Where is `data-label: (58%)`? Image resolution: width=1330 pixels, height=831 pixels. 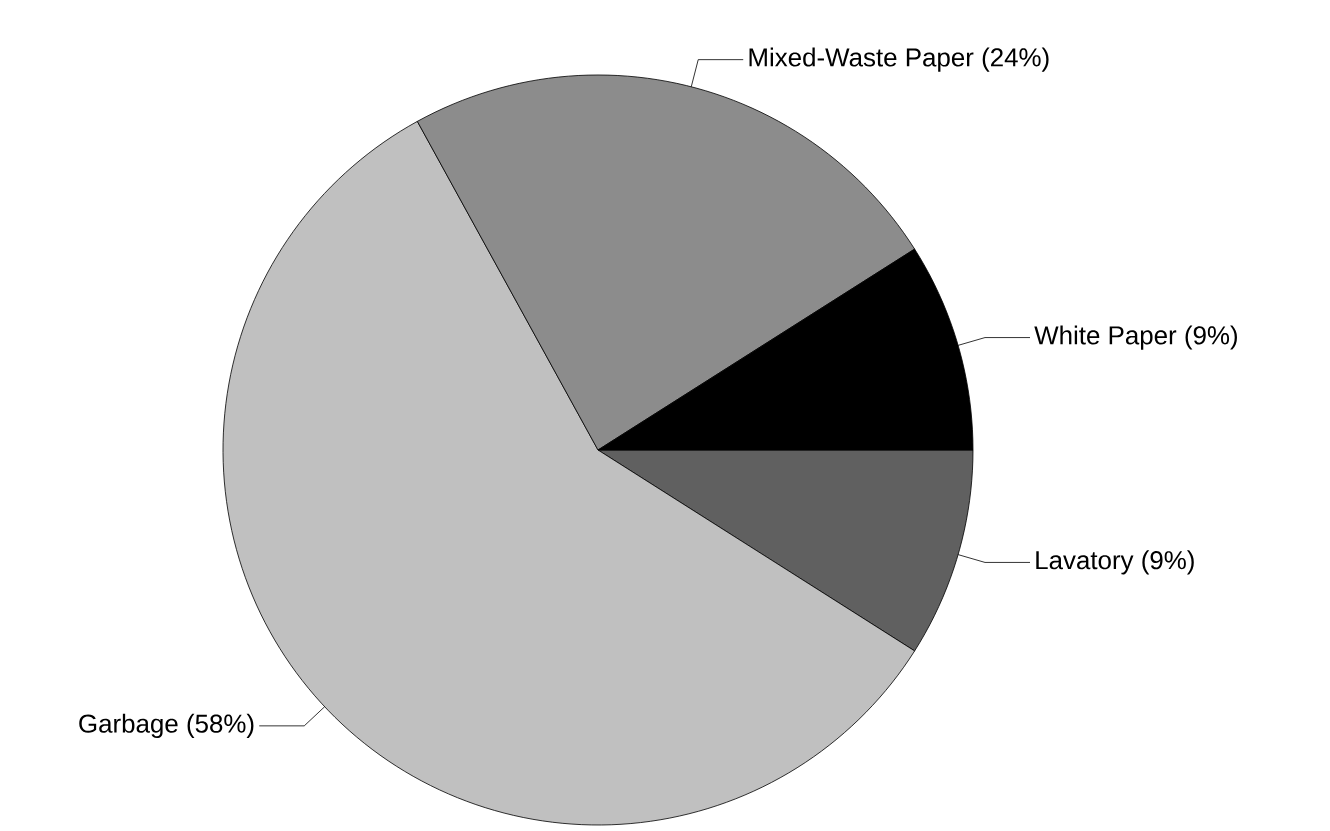
data-label: (58%) is located at coordinates (220, 725).